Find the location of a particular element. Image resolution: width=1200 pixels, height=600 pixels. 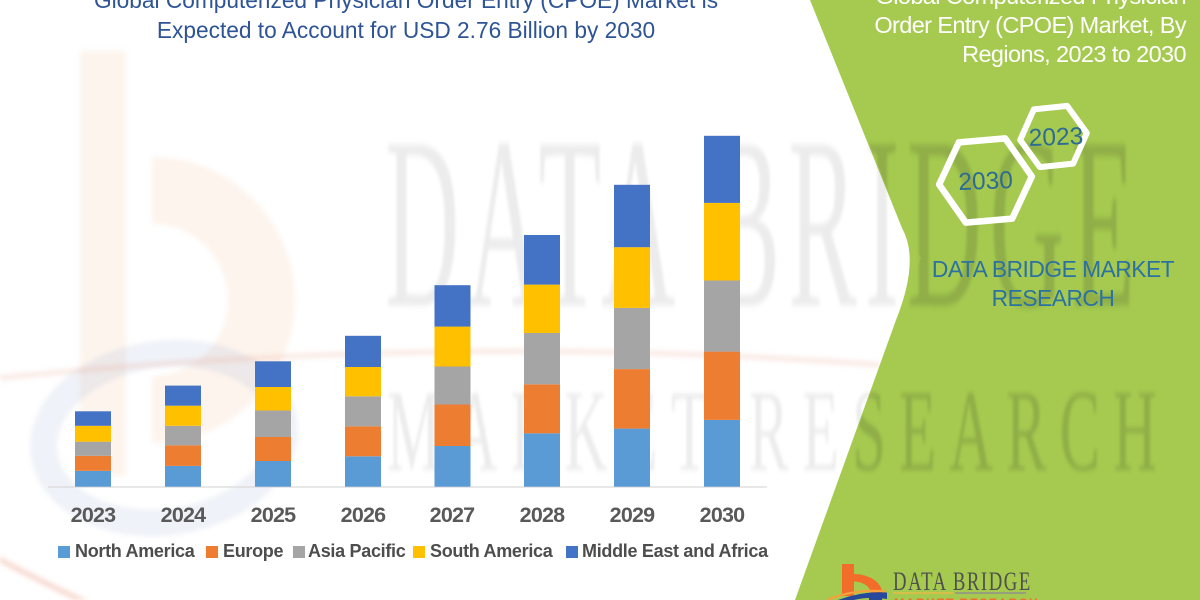

svg-text: 2023 is located at coordinates (1055, 137).